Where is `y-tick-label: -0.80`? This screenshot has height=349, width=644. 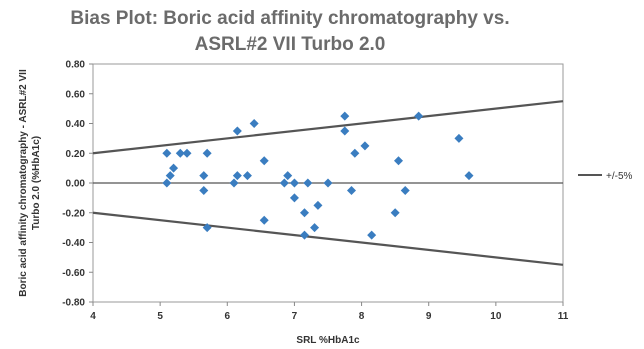 y-tick-label: -0.80 is located at coordinates (73, 303).